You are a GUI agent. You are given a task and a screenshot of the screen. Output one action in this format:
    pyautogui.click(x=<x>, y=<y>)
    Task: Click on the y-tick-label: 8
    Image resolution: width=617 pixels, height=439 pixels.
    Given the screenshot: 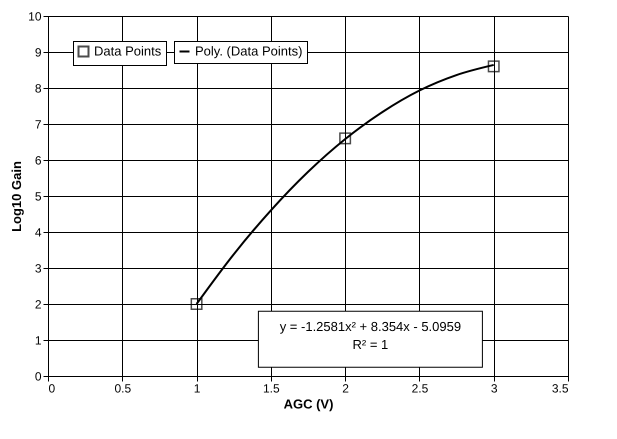 What is the action you would take?
    pyautogui.click(x=38, y=89)
    